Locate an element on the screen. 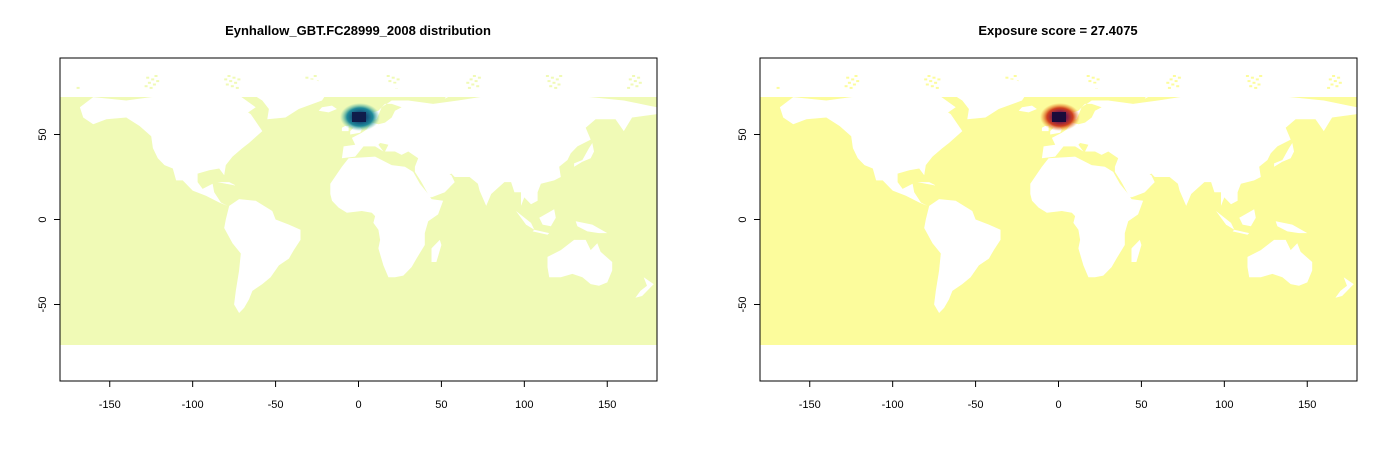 This screenshot has width=1399, height=460. y-tick-label: 0 is located at coordinates (43, 219).